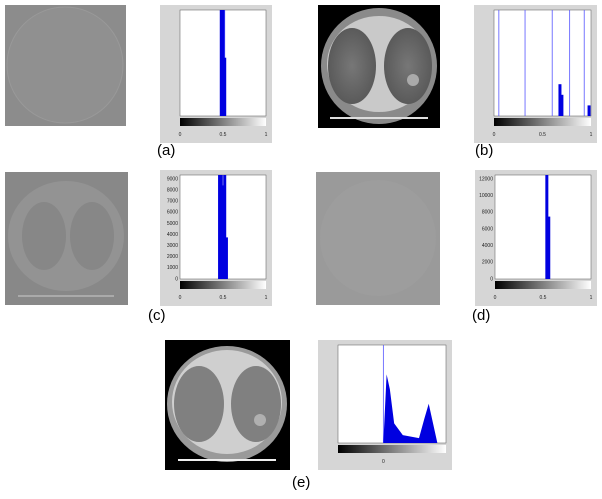  What do you see at coordinates (157, 315) in the screenshot?
I see `panel-label: (c)` at bounding box center [157, 315].